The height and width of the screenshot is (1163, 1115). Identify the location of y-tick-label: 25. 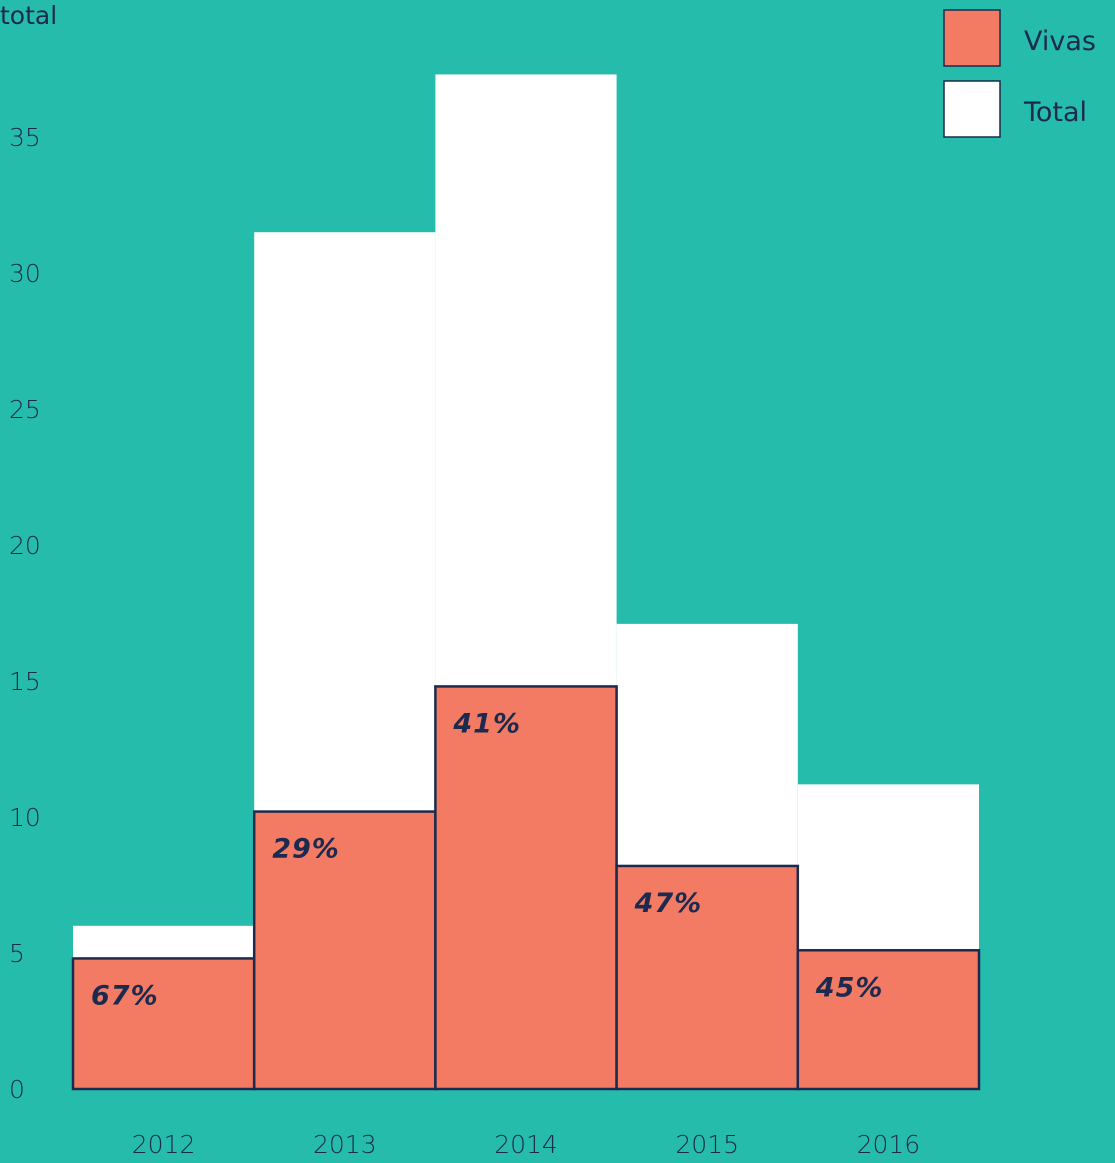
(25, 409).